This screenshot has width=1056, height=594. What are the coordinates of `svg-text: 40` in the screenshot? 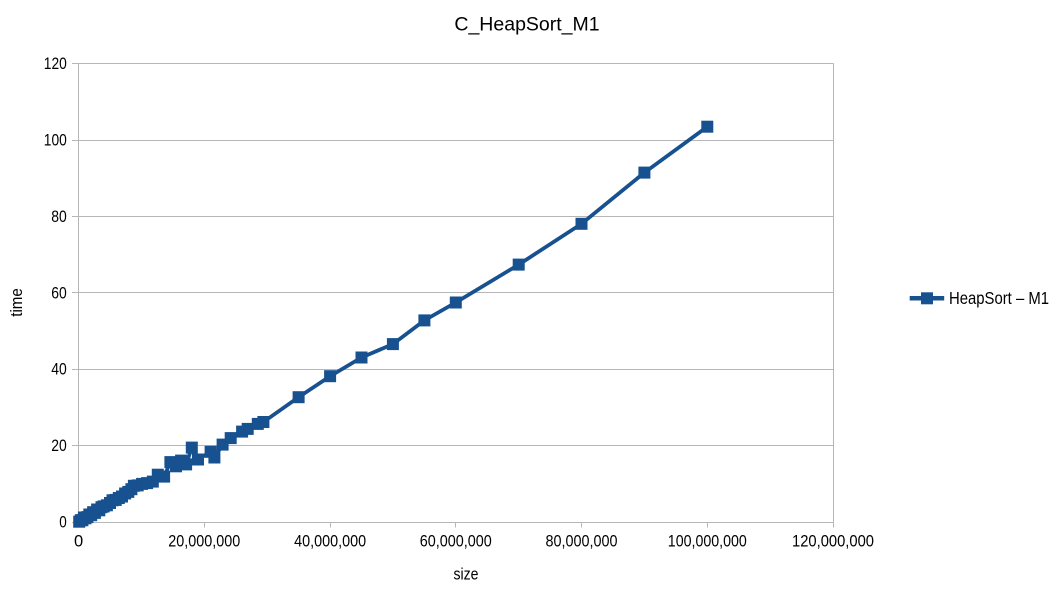 It's located at (59, 370).